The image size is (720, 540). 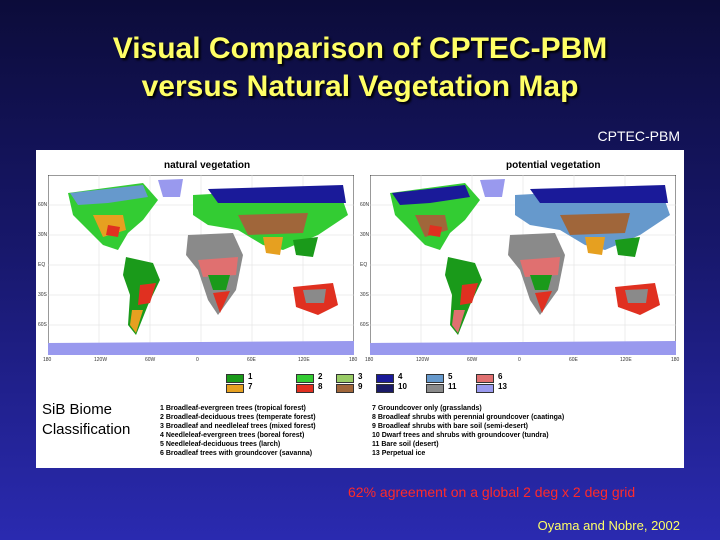 I want to click on sib-biome-label: SiB Biome Classification, so click(x=86, y=420).